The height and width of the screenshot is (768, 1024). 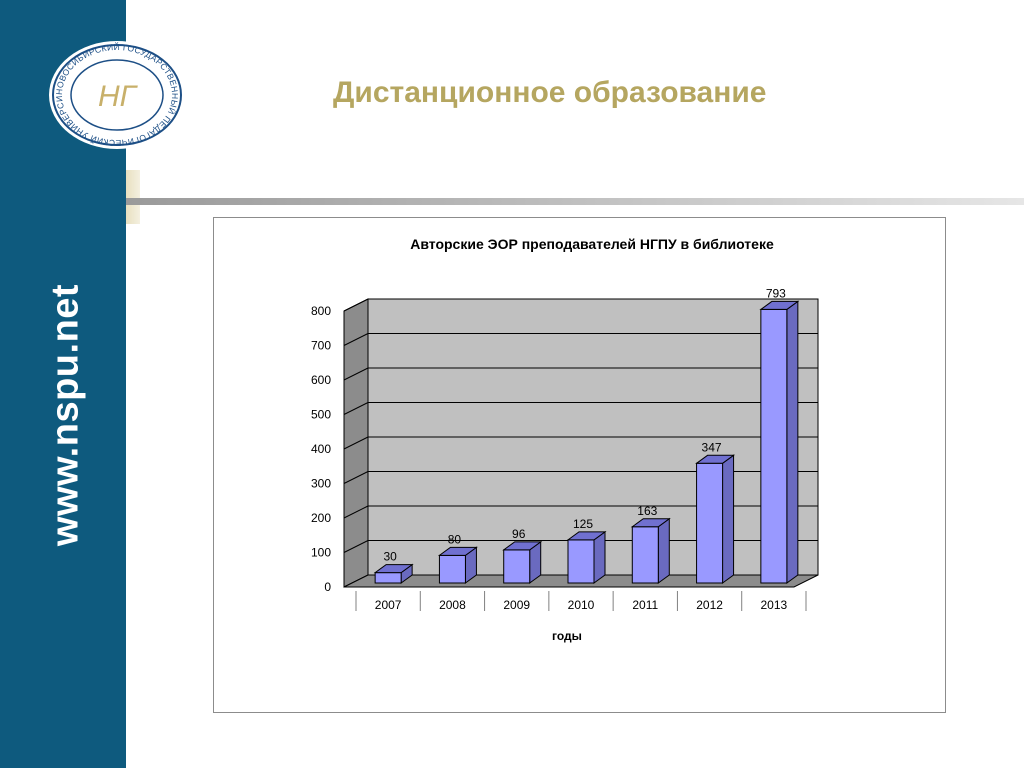 What do you see at coordinates (452, 605) in the screenshot?
I see `x-tick-label: 2008` at bounding box center [452, 605].